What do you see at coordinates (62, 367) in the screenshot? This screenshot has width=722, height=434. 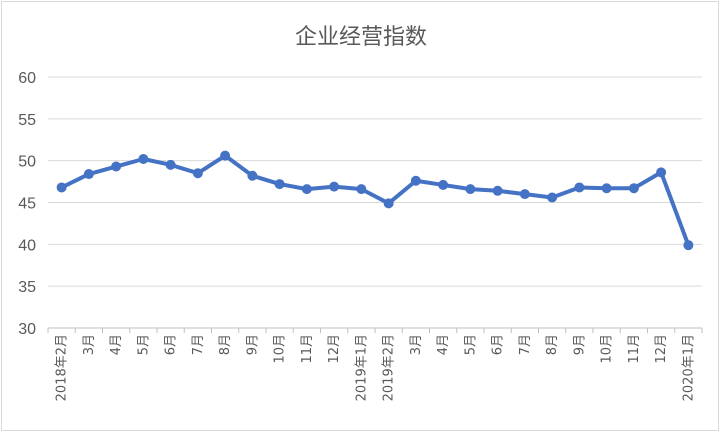 I see `x-tick-label: 2018年2月` at bounding box center [62, 367].